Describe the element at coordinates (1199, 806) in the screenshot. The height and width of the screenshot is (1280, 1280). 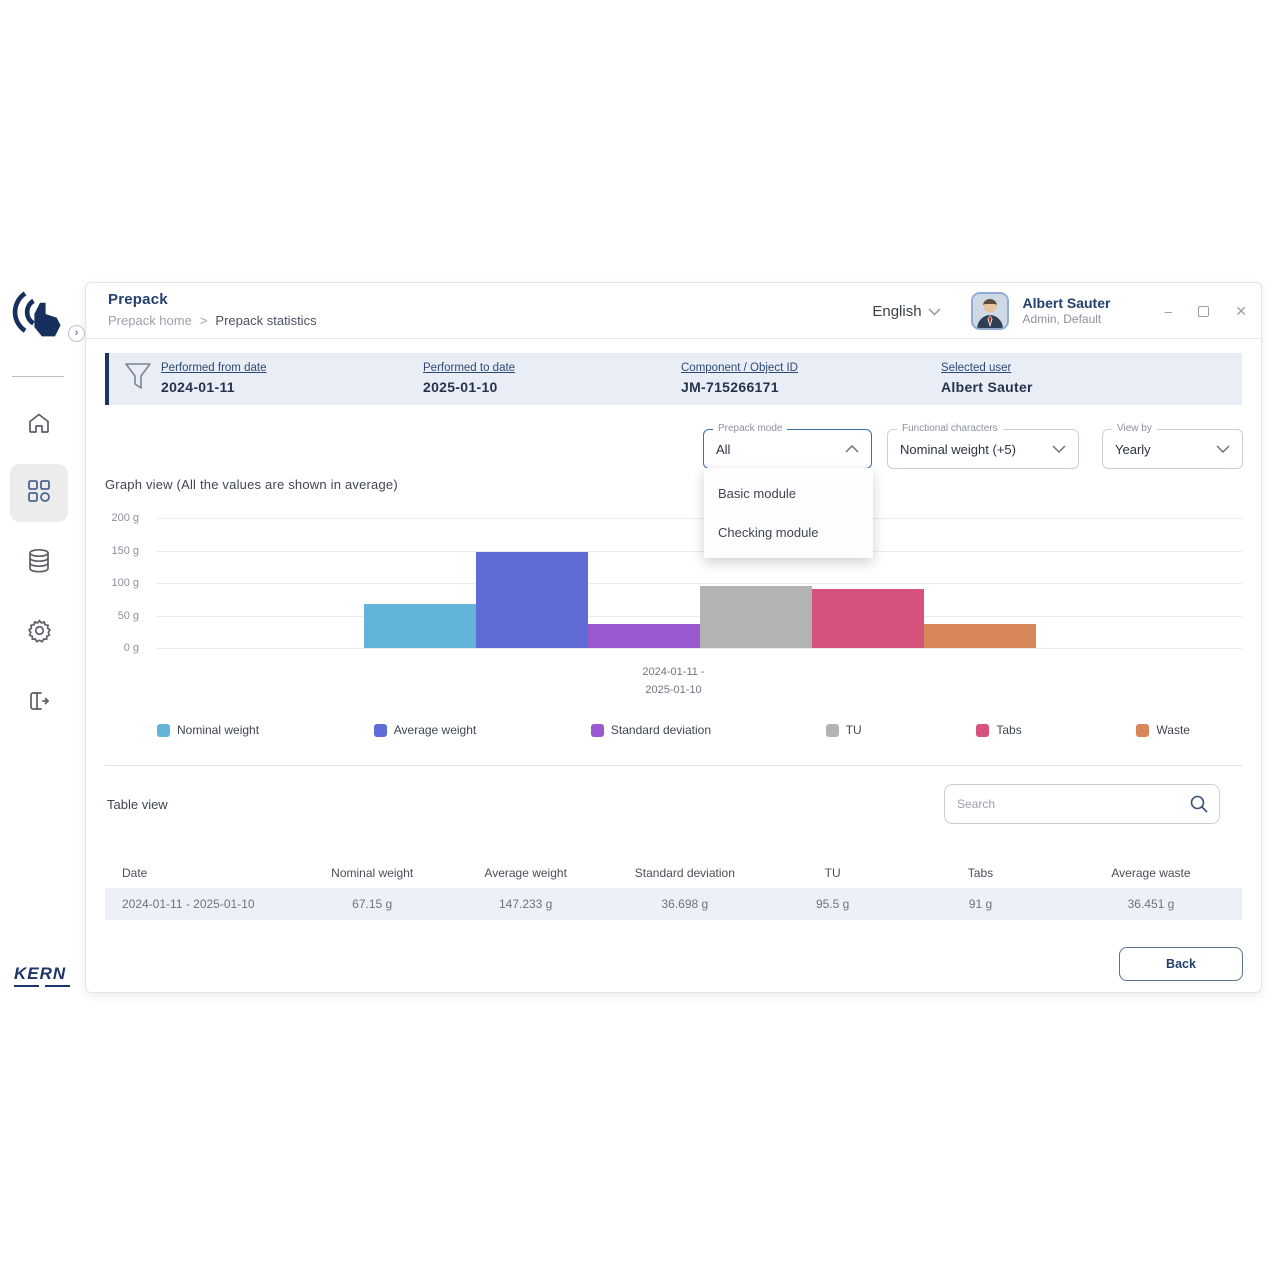
I see `search-icon` at that location.